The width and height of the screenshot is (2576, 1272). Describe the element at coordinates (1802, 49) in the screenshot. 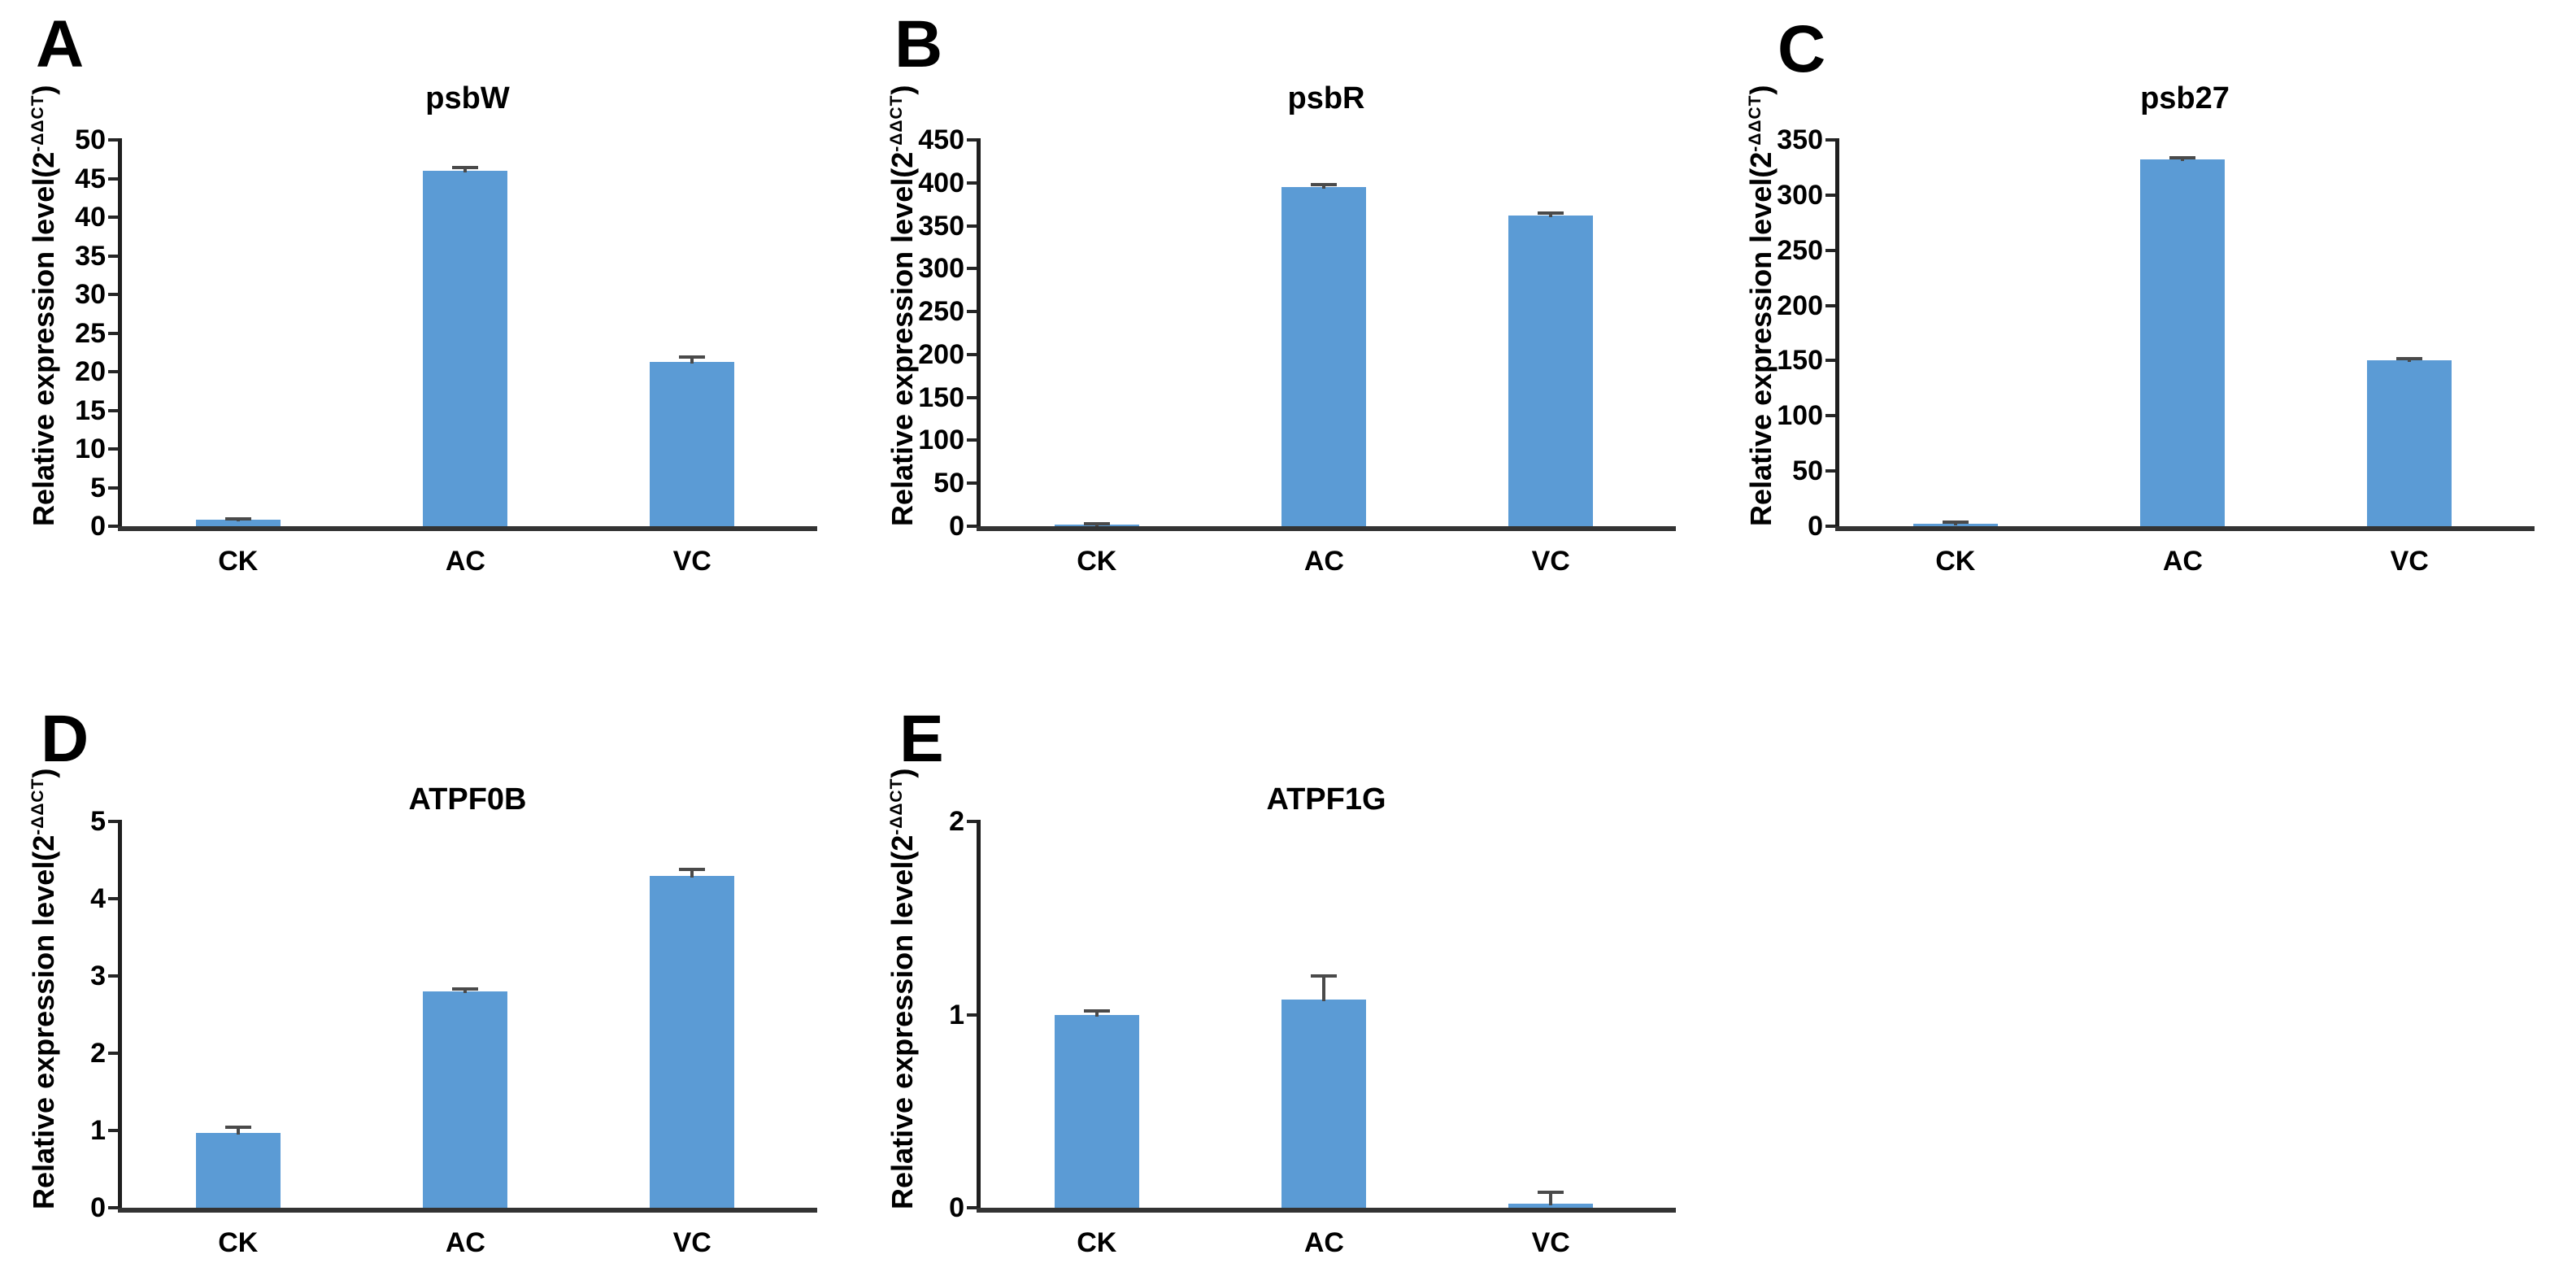

I see `panel-letter-c: C` at that location.